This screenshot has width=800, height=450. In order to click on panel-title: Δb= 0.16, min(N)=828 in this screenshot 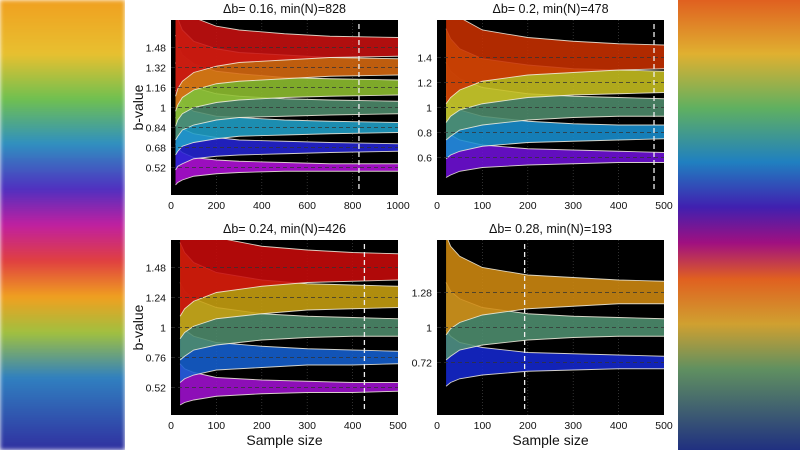, I will do `click(284, 9)`.